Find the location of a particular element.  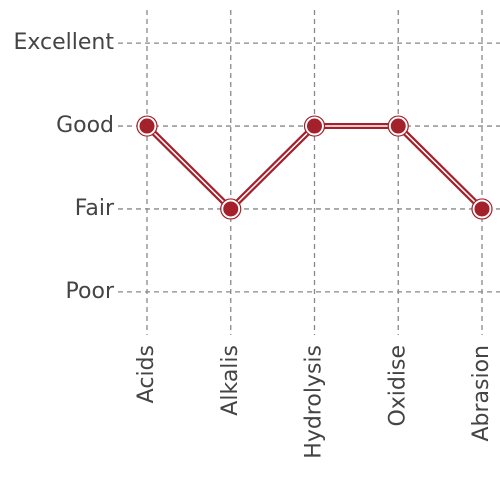

x-tick-label: Abrasion is located at coordinates (481, 393).